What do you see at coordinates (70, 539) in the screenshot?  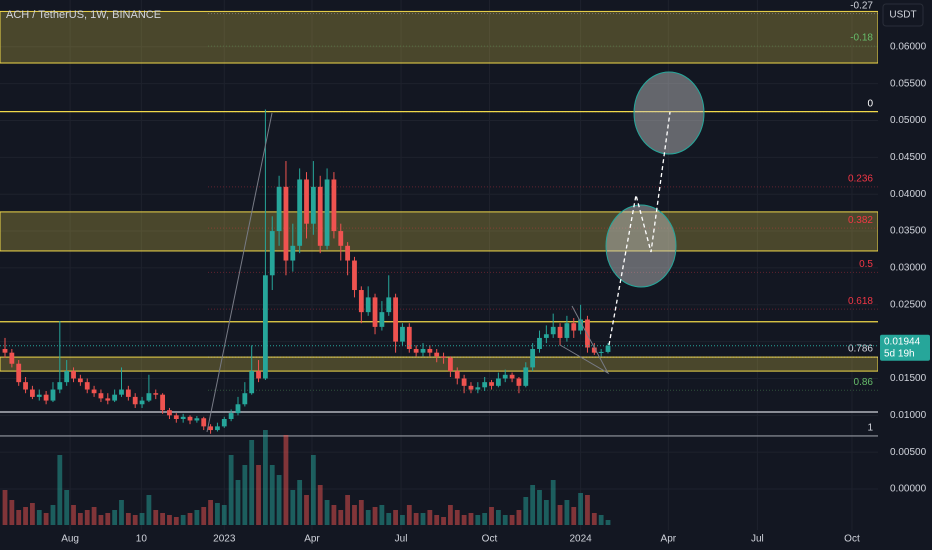 I see `x-tick-label: Aug` at bounding box center [70, 539].